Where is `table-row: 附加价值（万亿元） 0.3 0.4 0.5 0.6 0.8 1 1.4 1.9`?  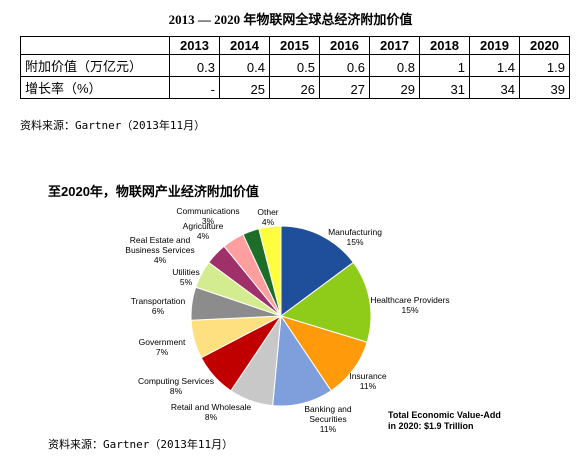
table-row: 附加价值（万亿元） 0.3 0.4 0.5 0.6 0.8 1 1.4 1.9 is located at coordinates (295, 65).